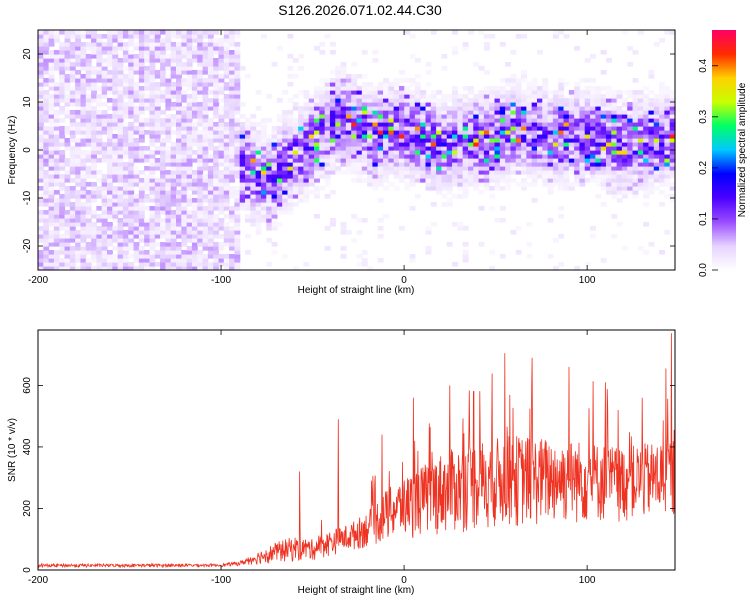  What do you see at coordinates (703, 270) in the screenshot?
I see `colorbar-tick-label: 0.0` at bounding box center [703, 270].